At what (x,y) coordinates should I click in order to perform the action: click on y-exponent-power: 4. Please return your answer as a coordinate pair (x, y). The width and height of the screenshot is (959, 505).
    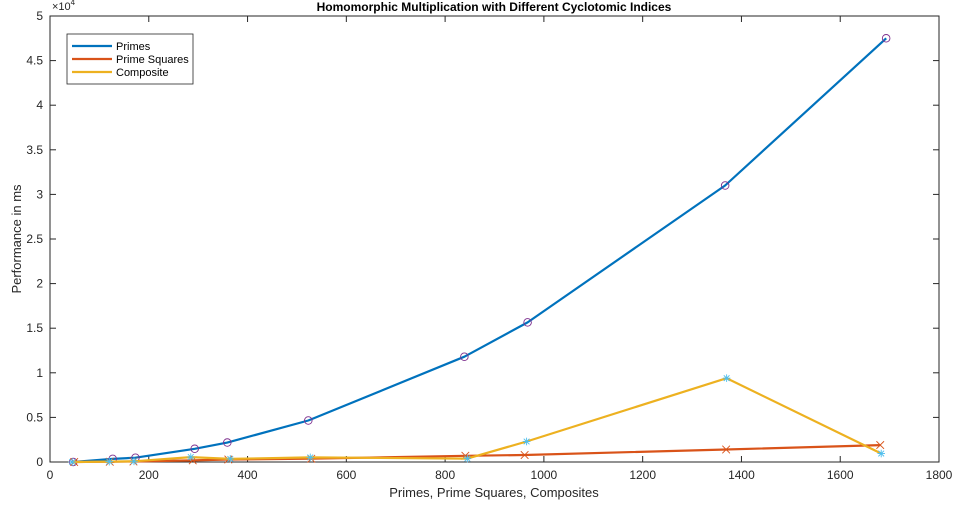
    Looking at the image, I should click on (73, 3).